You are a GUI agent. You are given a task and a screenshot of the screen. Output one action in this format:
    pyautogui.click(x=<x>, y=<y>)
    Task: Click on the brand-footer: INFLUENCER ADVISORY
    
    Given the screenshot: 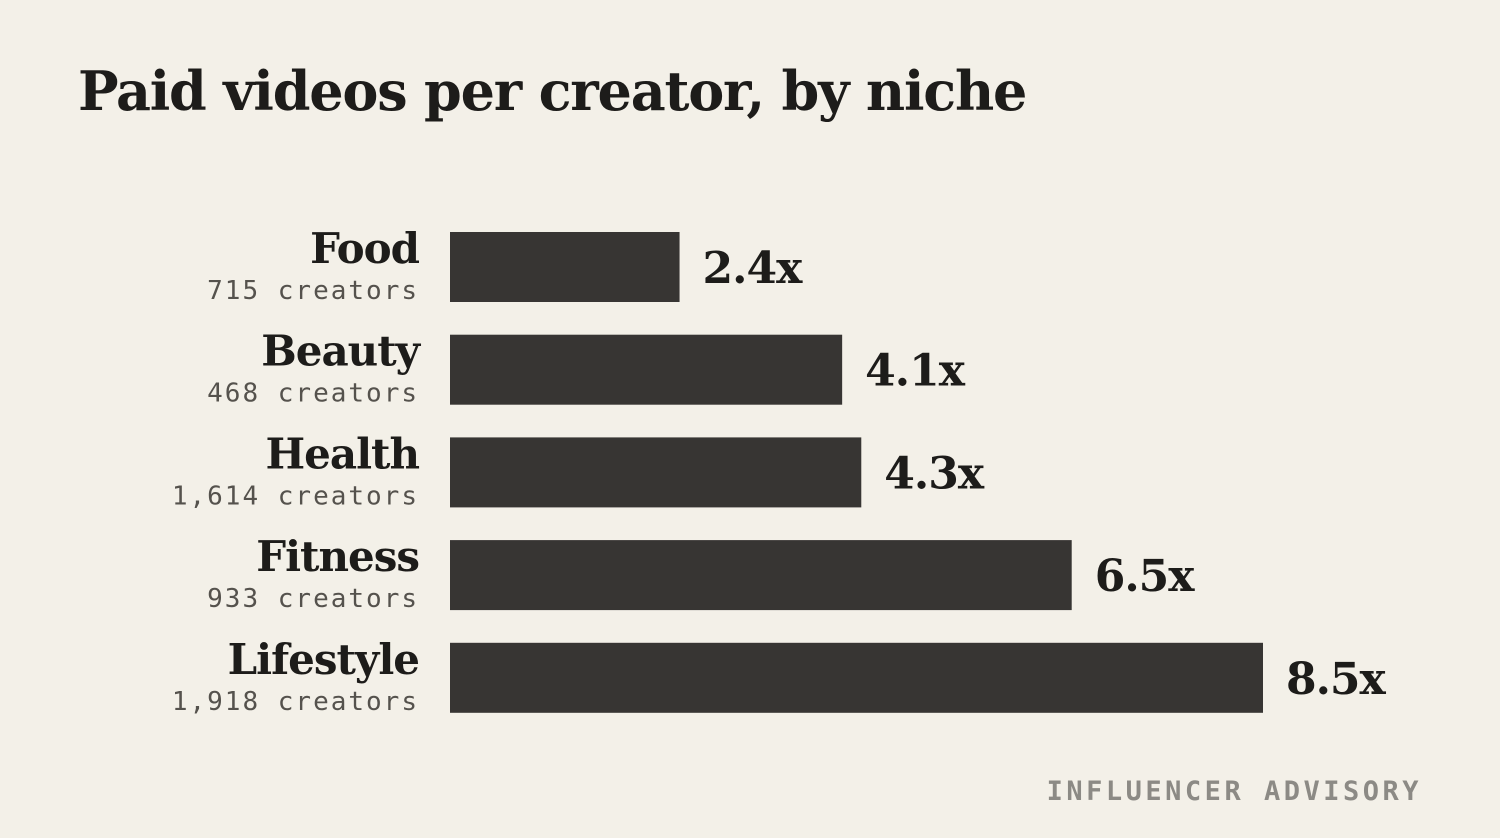 What is the action you would take?
    pyautogui.click(x=1234, y=791)
    